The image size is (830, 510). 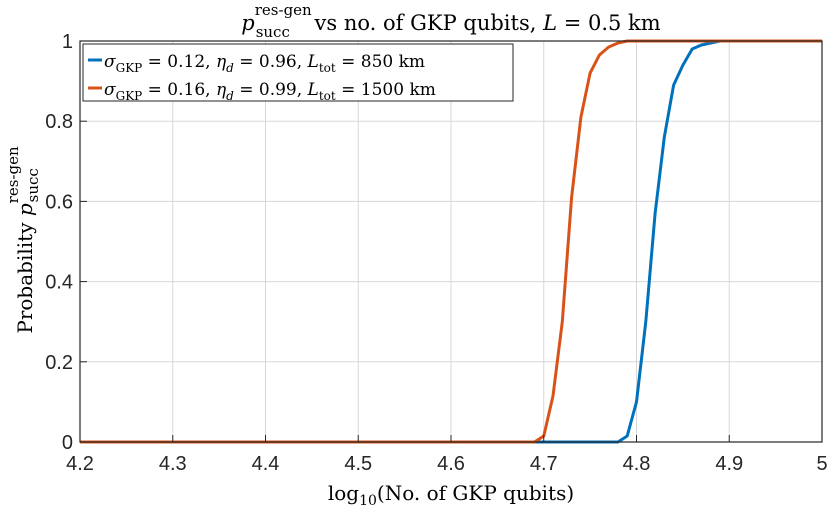 I want to click on x-tick-label: 4.8, so click(x=637, y=464).